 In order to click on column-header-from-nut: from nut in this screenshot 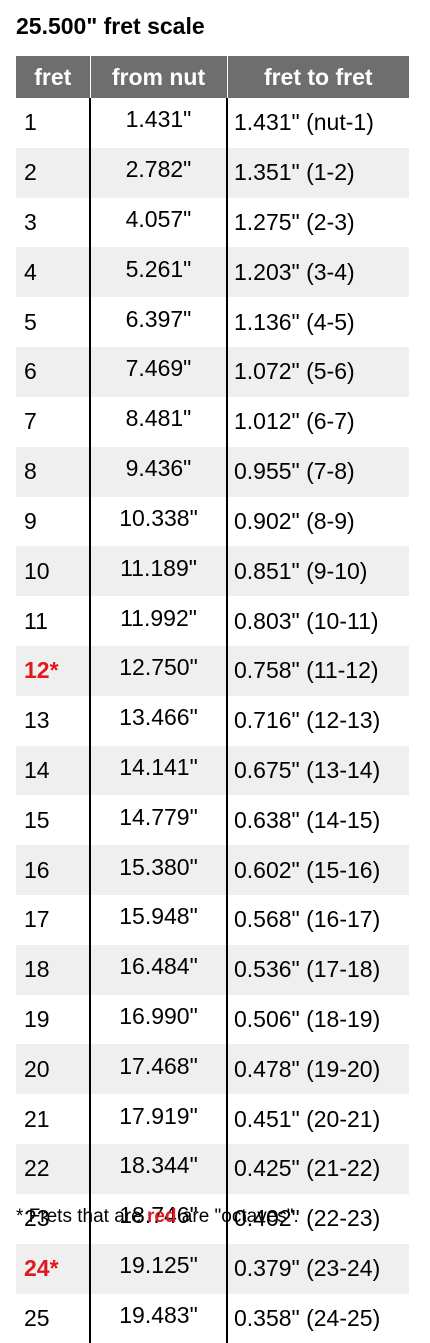, I will do `click(158, 77)`.